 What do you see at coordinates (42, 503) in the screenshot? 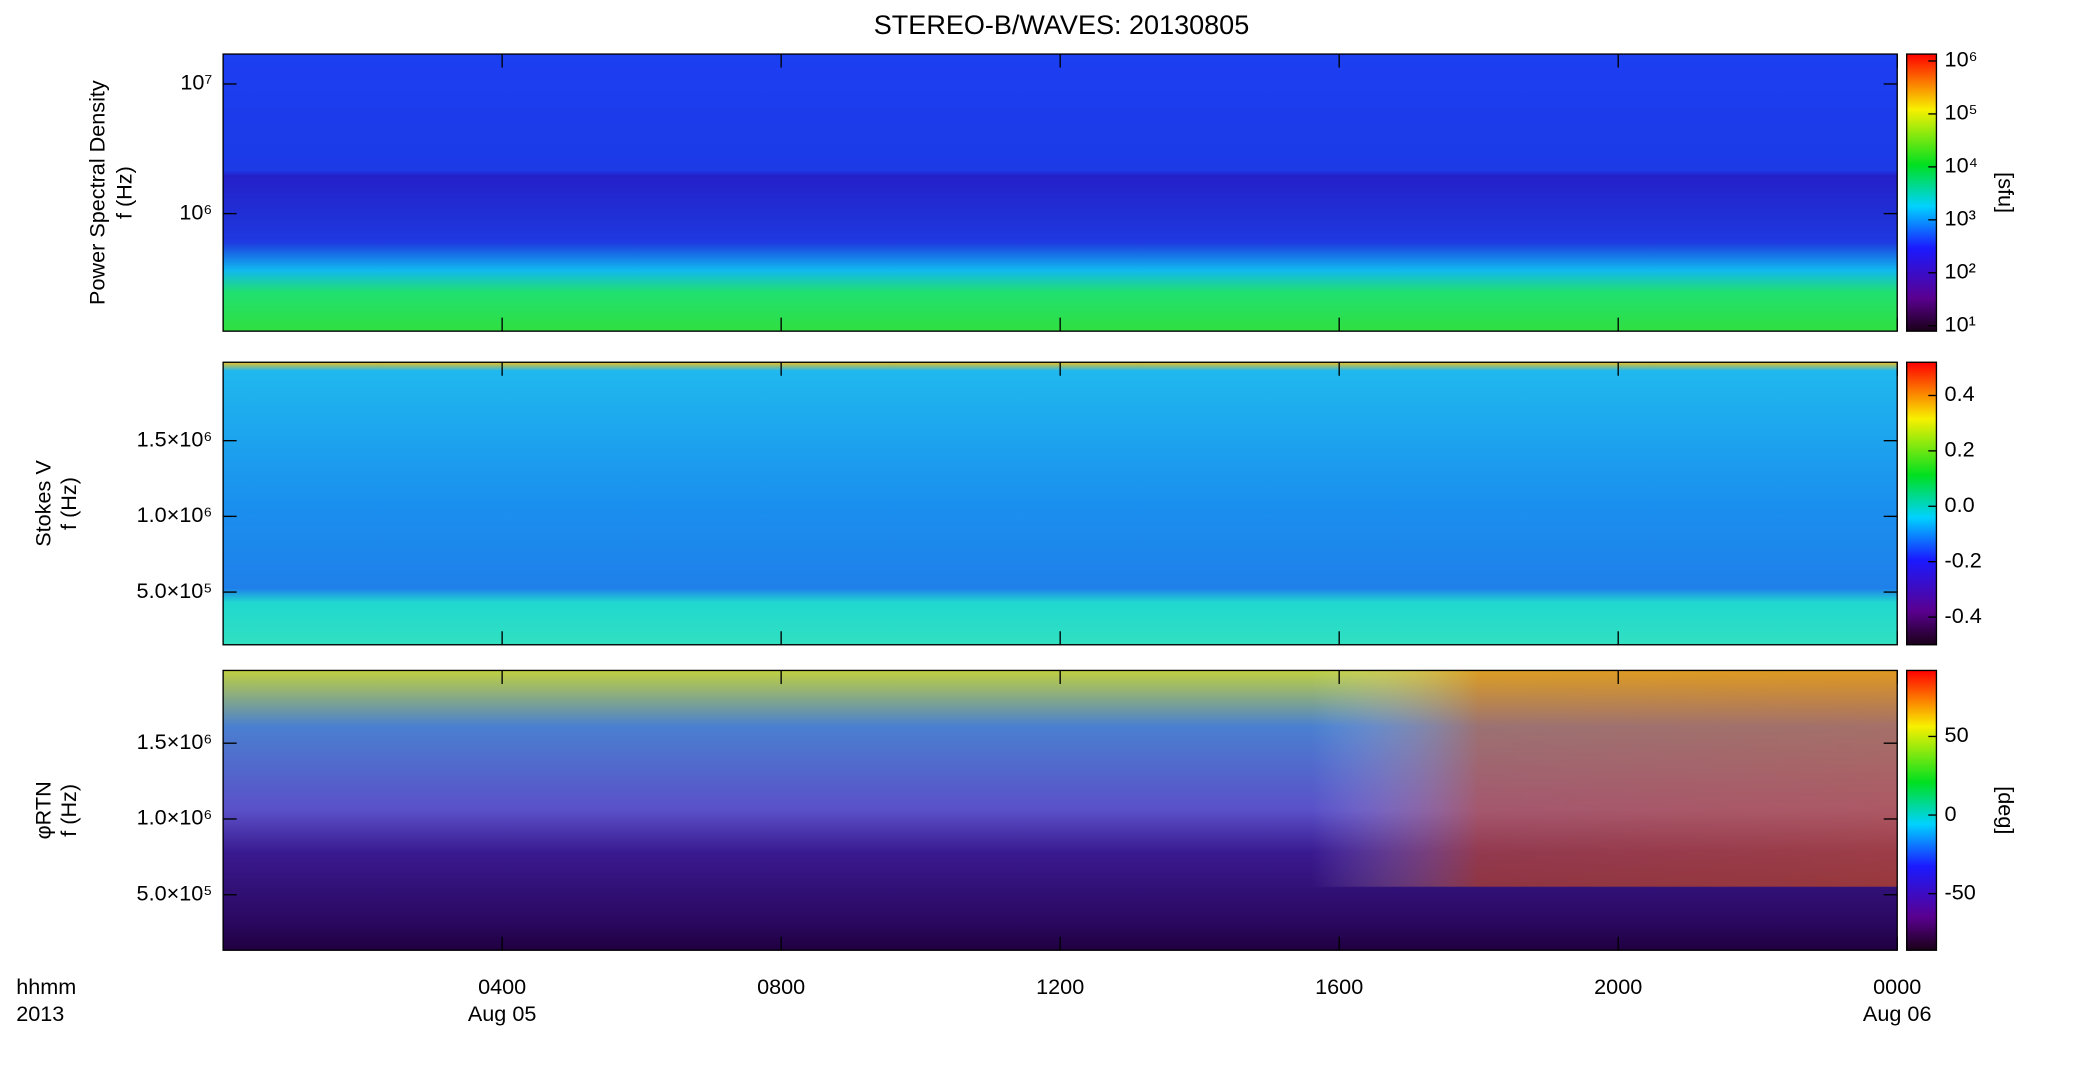
I see `y-axis-label: Stokes V` at bounding box center [42, 503].